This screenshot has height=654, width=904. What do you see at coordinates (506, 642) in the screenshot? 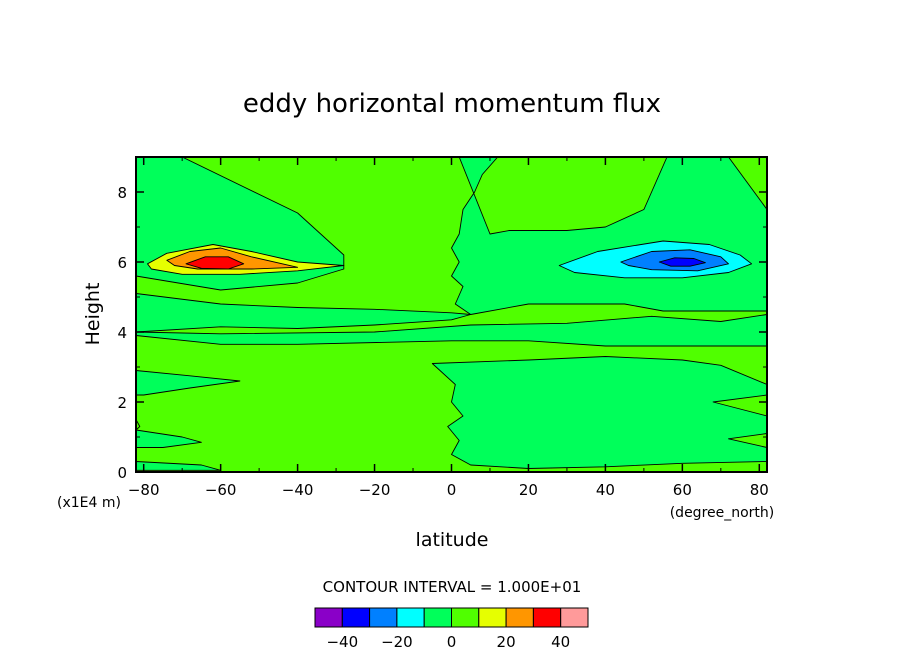
I see `colorbar-label: 20` at bounding box center [506, 642].